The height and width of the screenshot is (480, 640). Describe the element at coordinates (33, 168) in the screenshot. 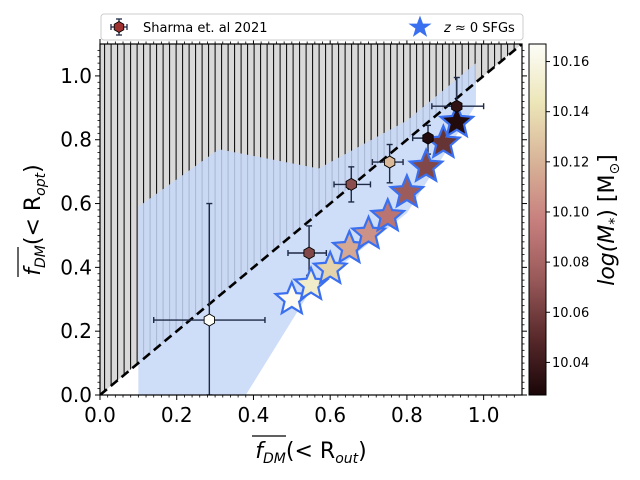

I see `y-axis-title-close: )` at that location.